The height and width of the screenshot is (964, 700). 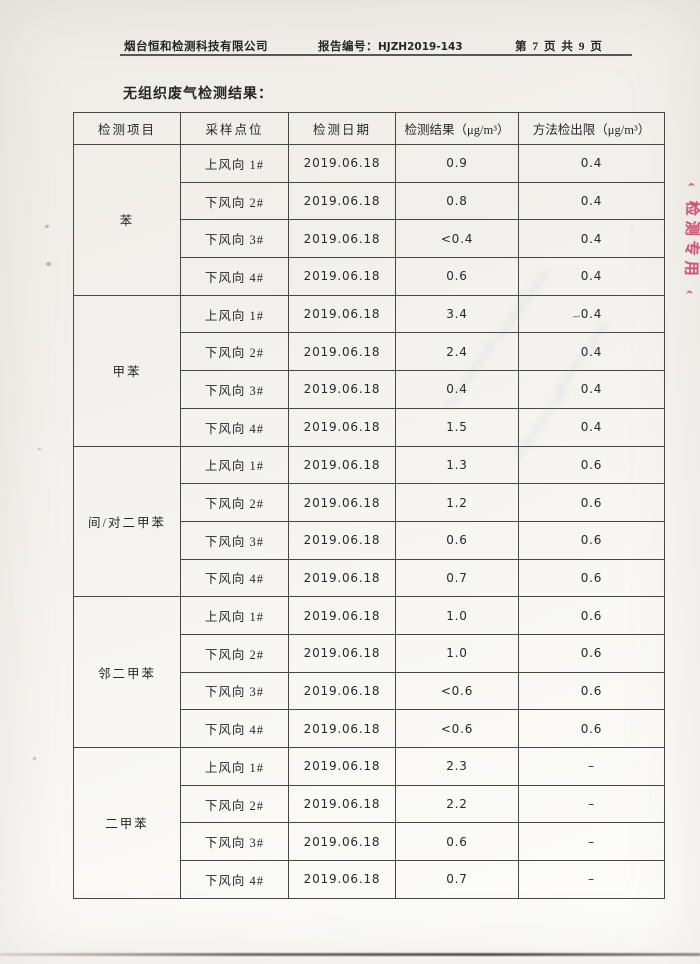 I want to click on table-row: 间/对二甲苯 上风向 1# 2019.06.18 1.3 0.6, so click(x=369, y=521).